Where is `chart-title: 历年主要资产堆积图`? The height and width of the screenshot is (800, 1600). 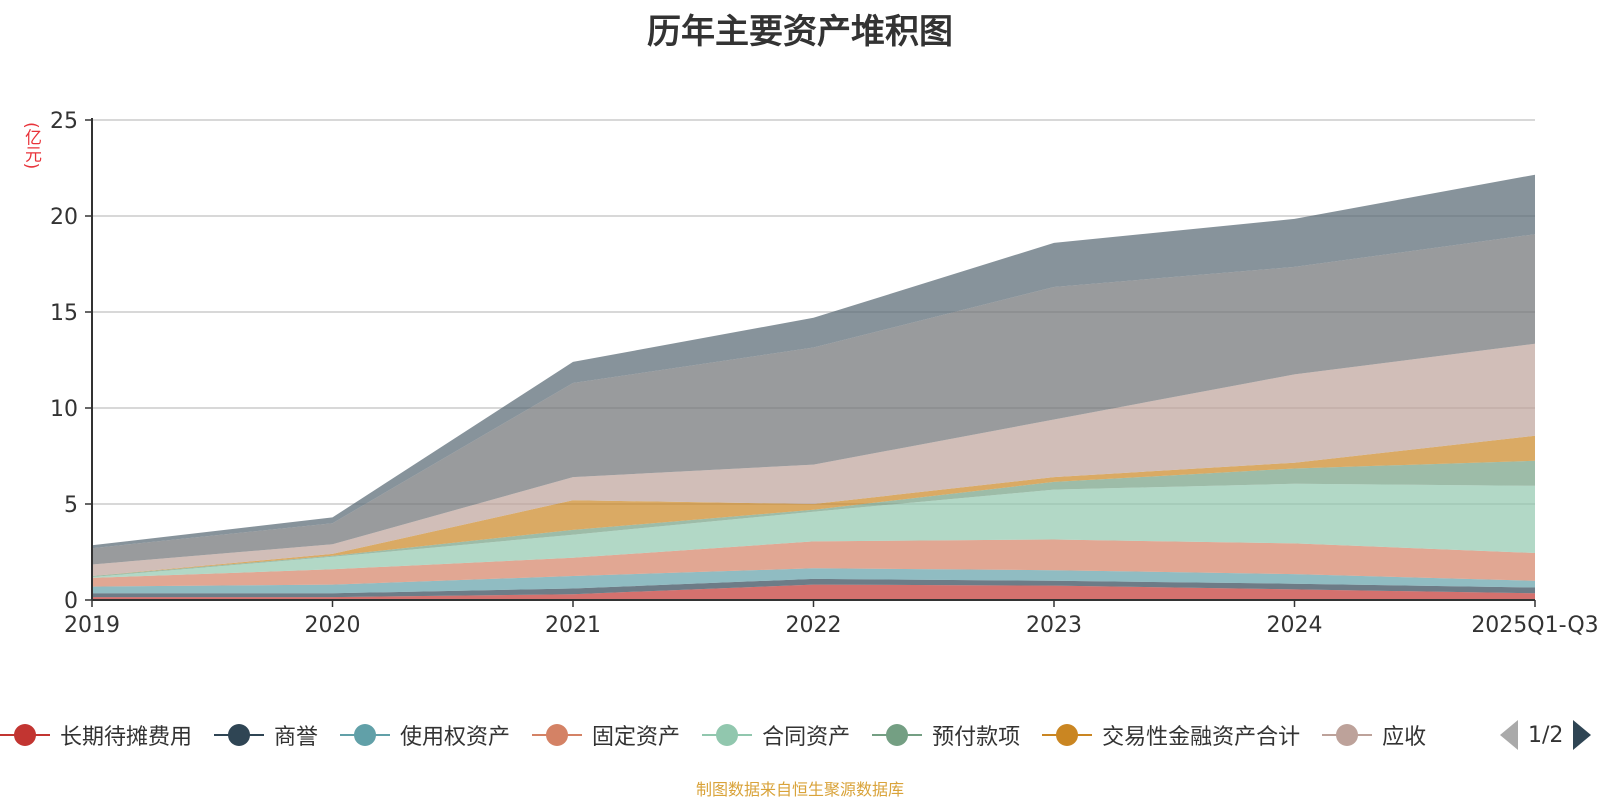
chart-title: 历年主要资产堆积图 is located at coordinates (800, 32).